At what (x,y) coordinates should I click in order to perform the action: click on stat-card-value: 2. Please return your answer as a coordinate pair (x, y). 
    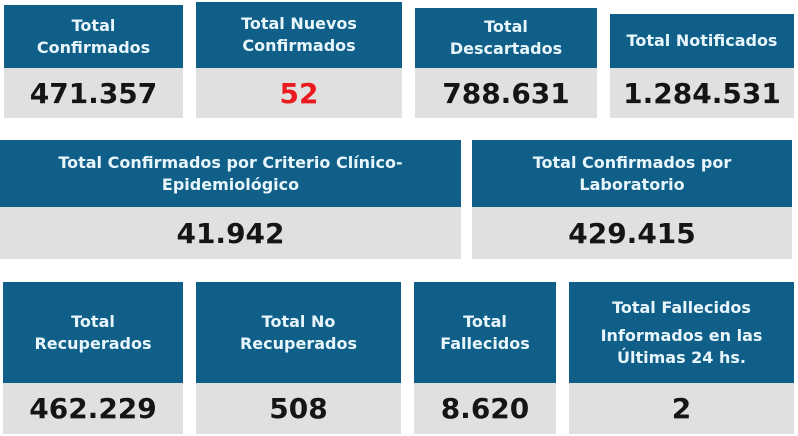
    Looking at the image, I should click on (681, 408).